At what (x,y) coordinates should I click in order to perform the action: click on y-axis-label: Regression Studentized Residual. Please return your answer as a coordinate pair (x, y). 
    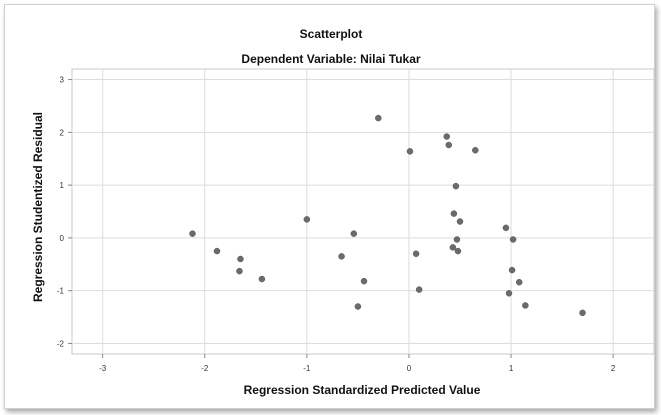
    Looking at the image, I should click on (38, 207).